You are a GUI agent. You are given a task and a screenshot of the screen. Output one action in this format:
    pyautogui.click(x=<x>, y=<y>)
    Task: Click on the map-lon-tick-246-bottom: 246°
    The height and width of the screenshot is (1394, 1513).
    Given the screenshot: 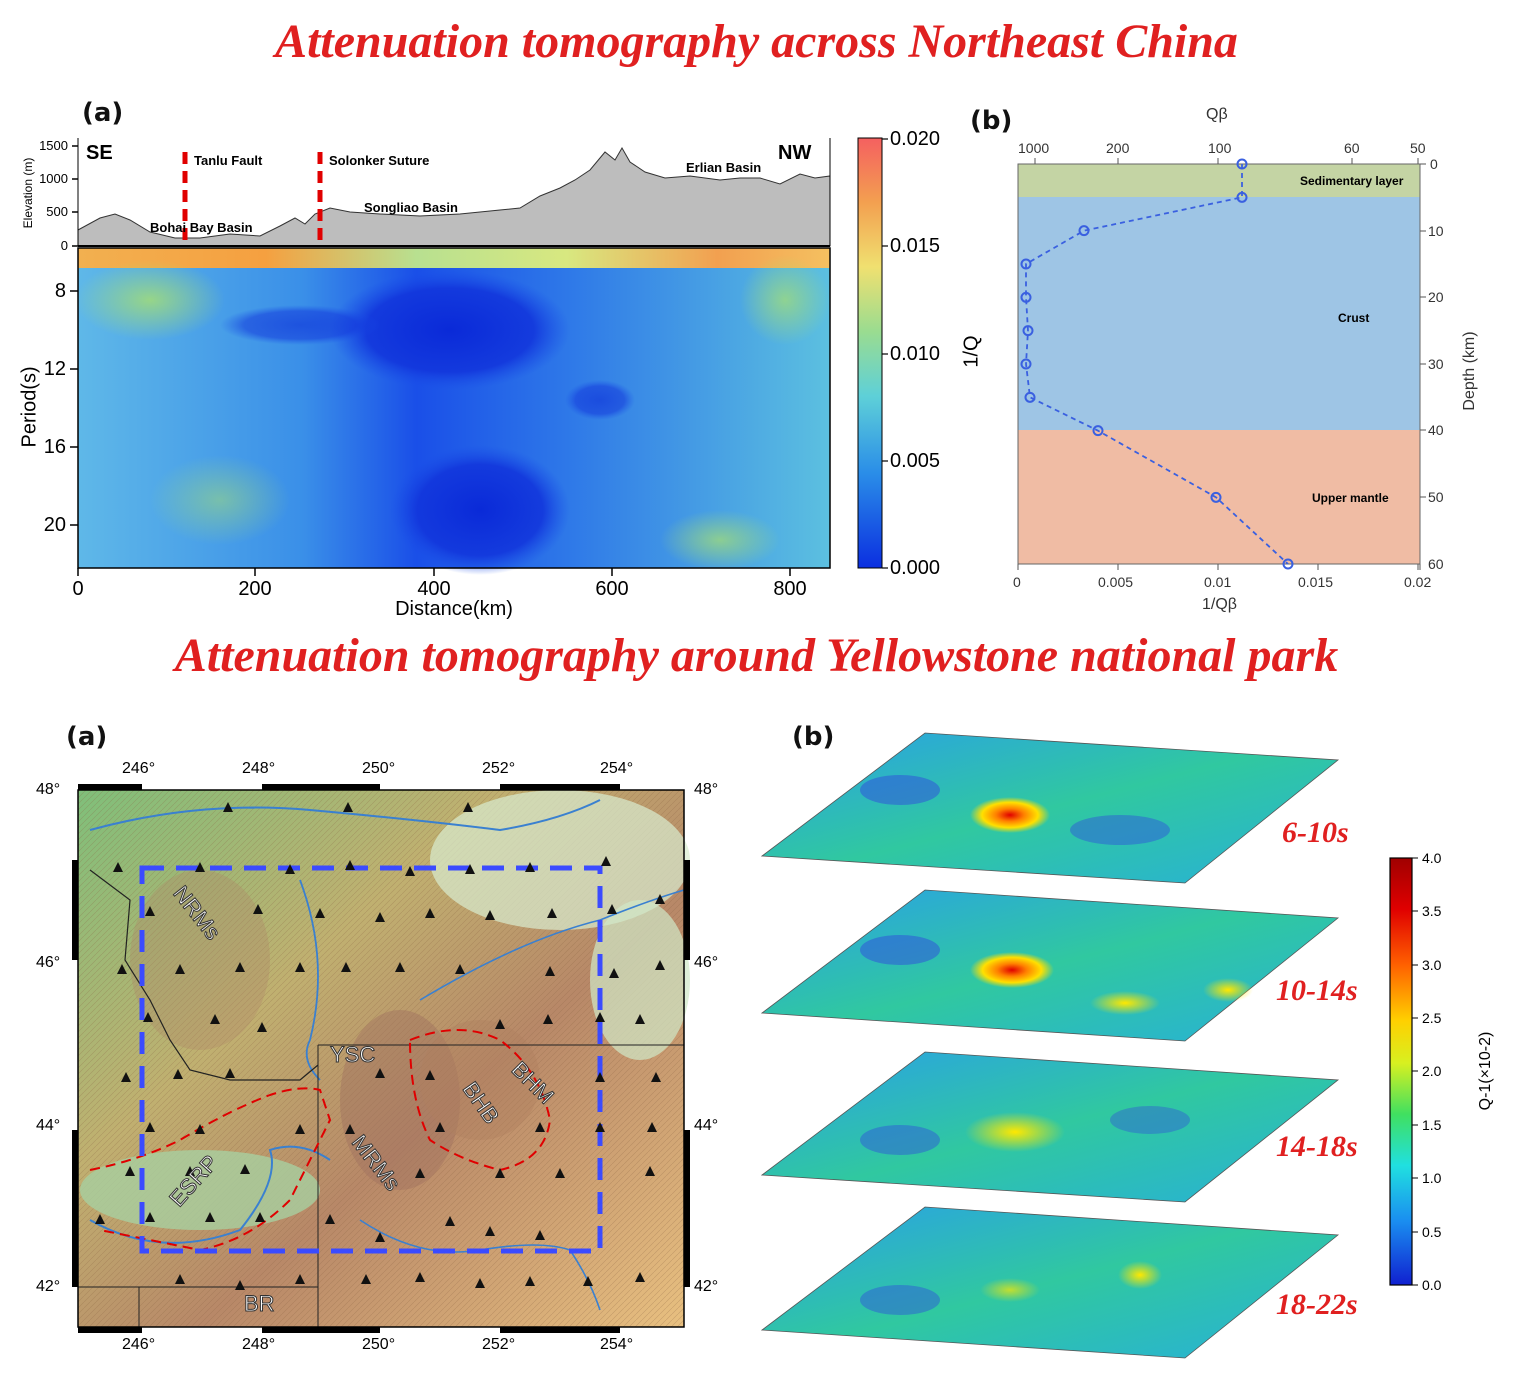 What is the action you would take?
    pyautogui.click(x=139, y=1344)
    